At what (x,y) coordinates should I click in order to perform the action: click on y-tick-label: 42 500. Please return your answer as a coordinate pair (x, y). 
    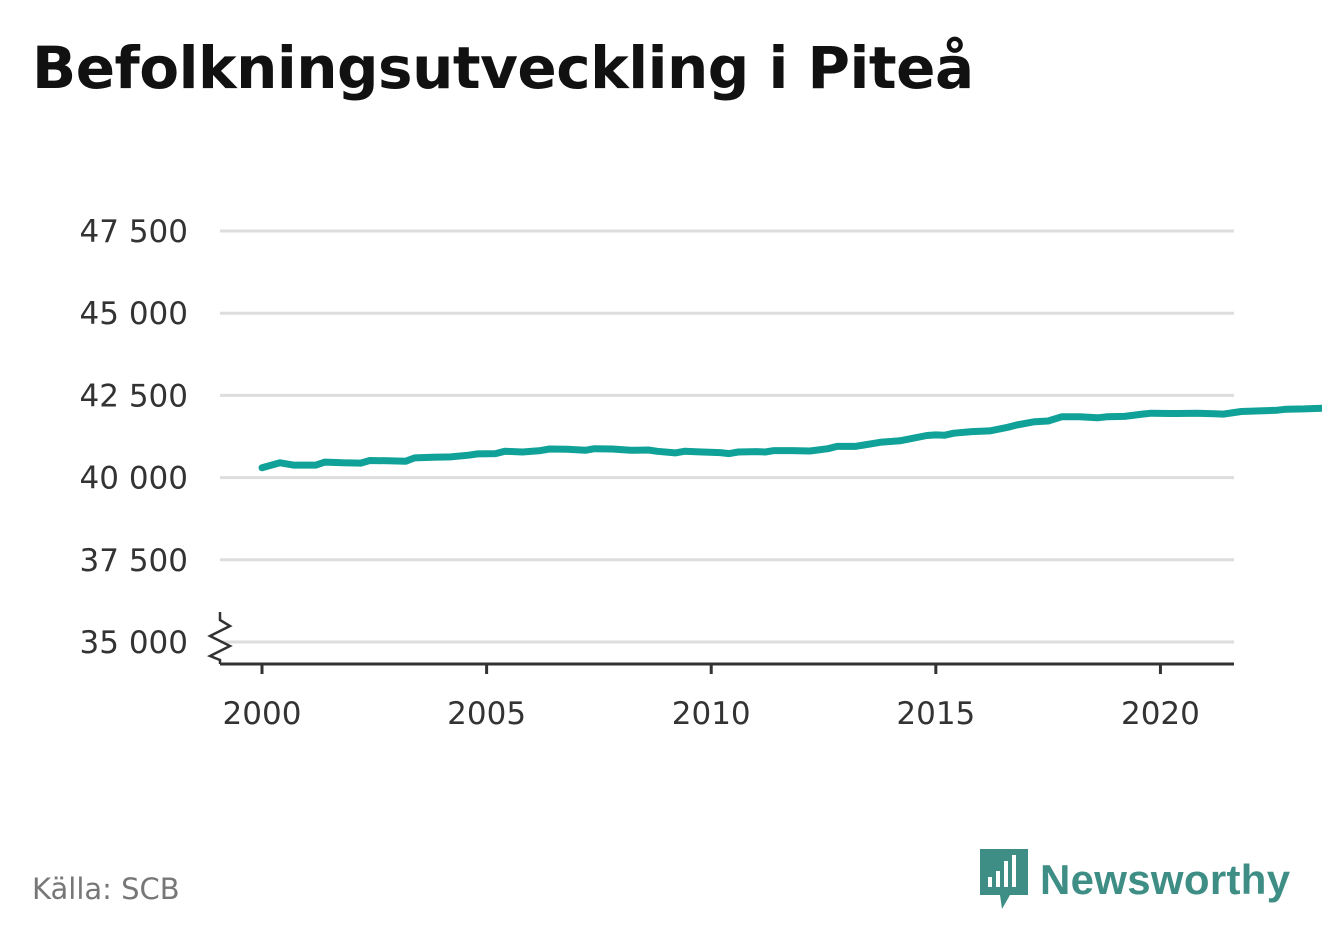
    Looking at the image, I should click on (134, 396).